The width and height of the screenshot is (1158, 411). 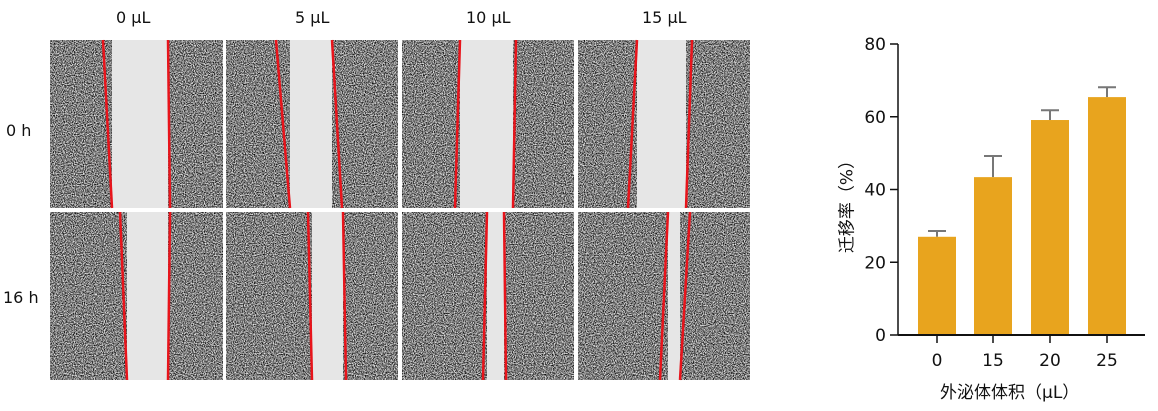 I want to click on column-label-0: 0 μL, so click(x=133, y=17).